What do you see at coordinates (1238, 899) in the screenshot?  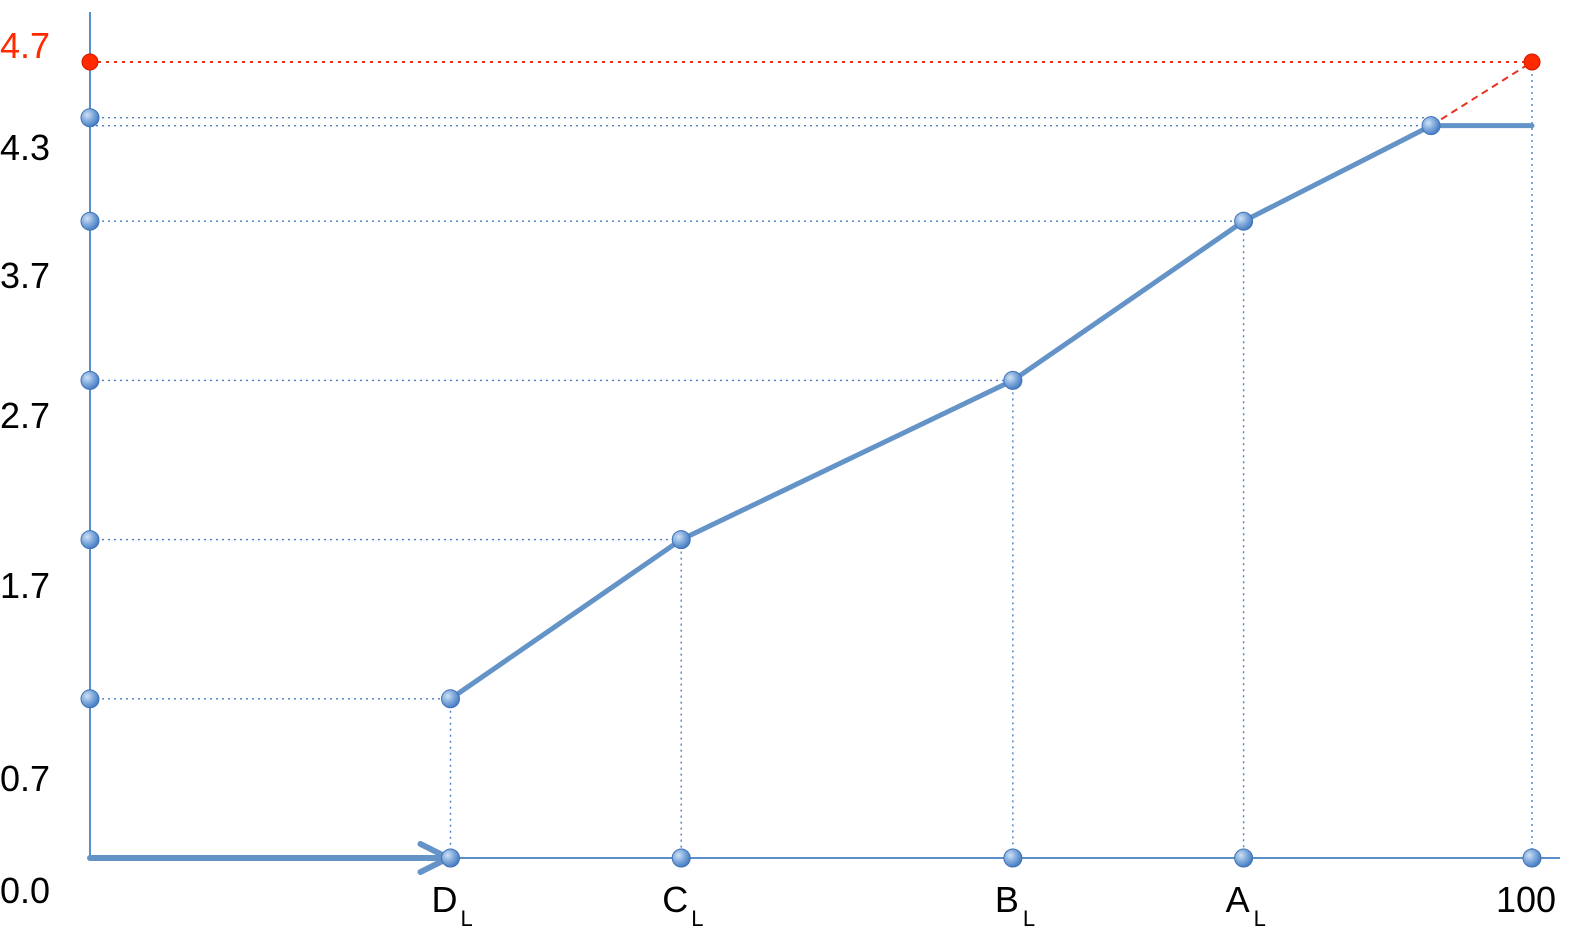 I see `x-tick-label: A` at bounding box center [1238, 899].